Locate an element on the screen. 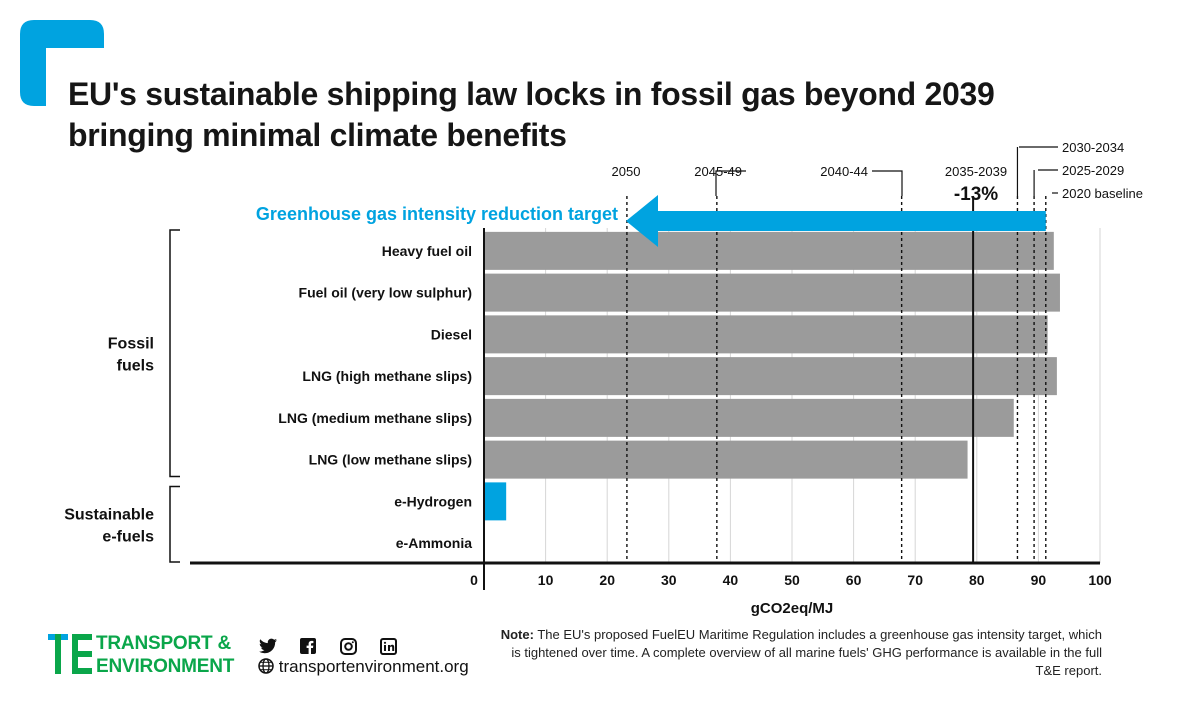 This screenshot has width=1200, height=702. target-label: 2030-2034 is located at coordinates (1093, 147).